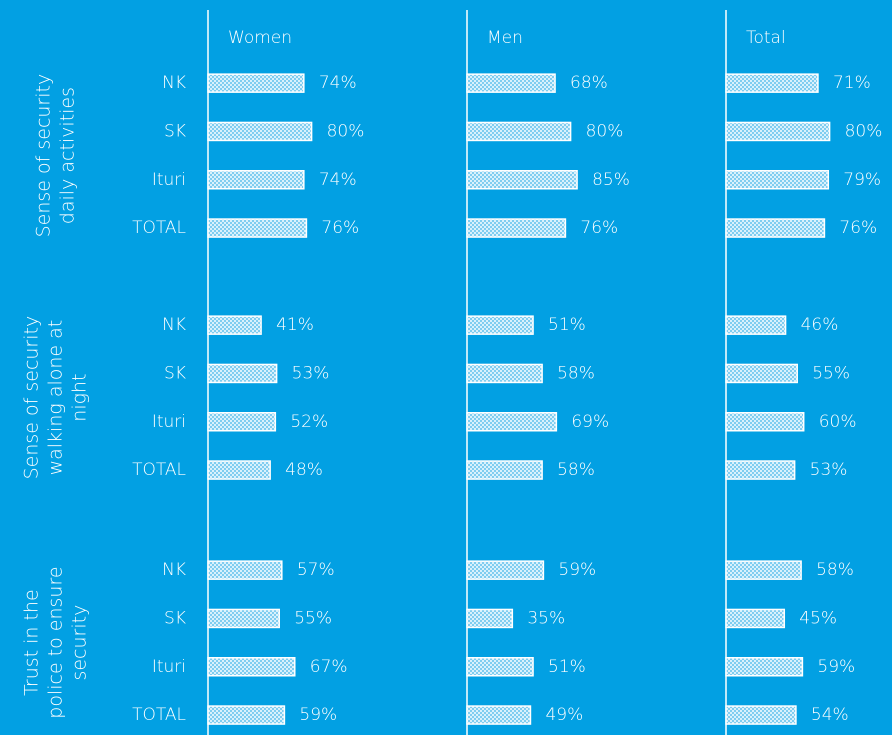 The width and height of the screenshot is (892, 735). Describe the element at coordinates (304, 470) in the screenshot. I see `value-label: 48%` at that location.